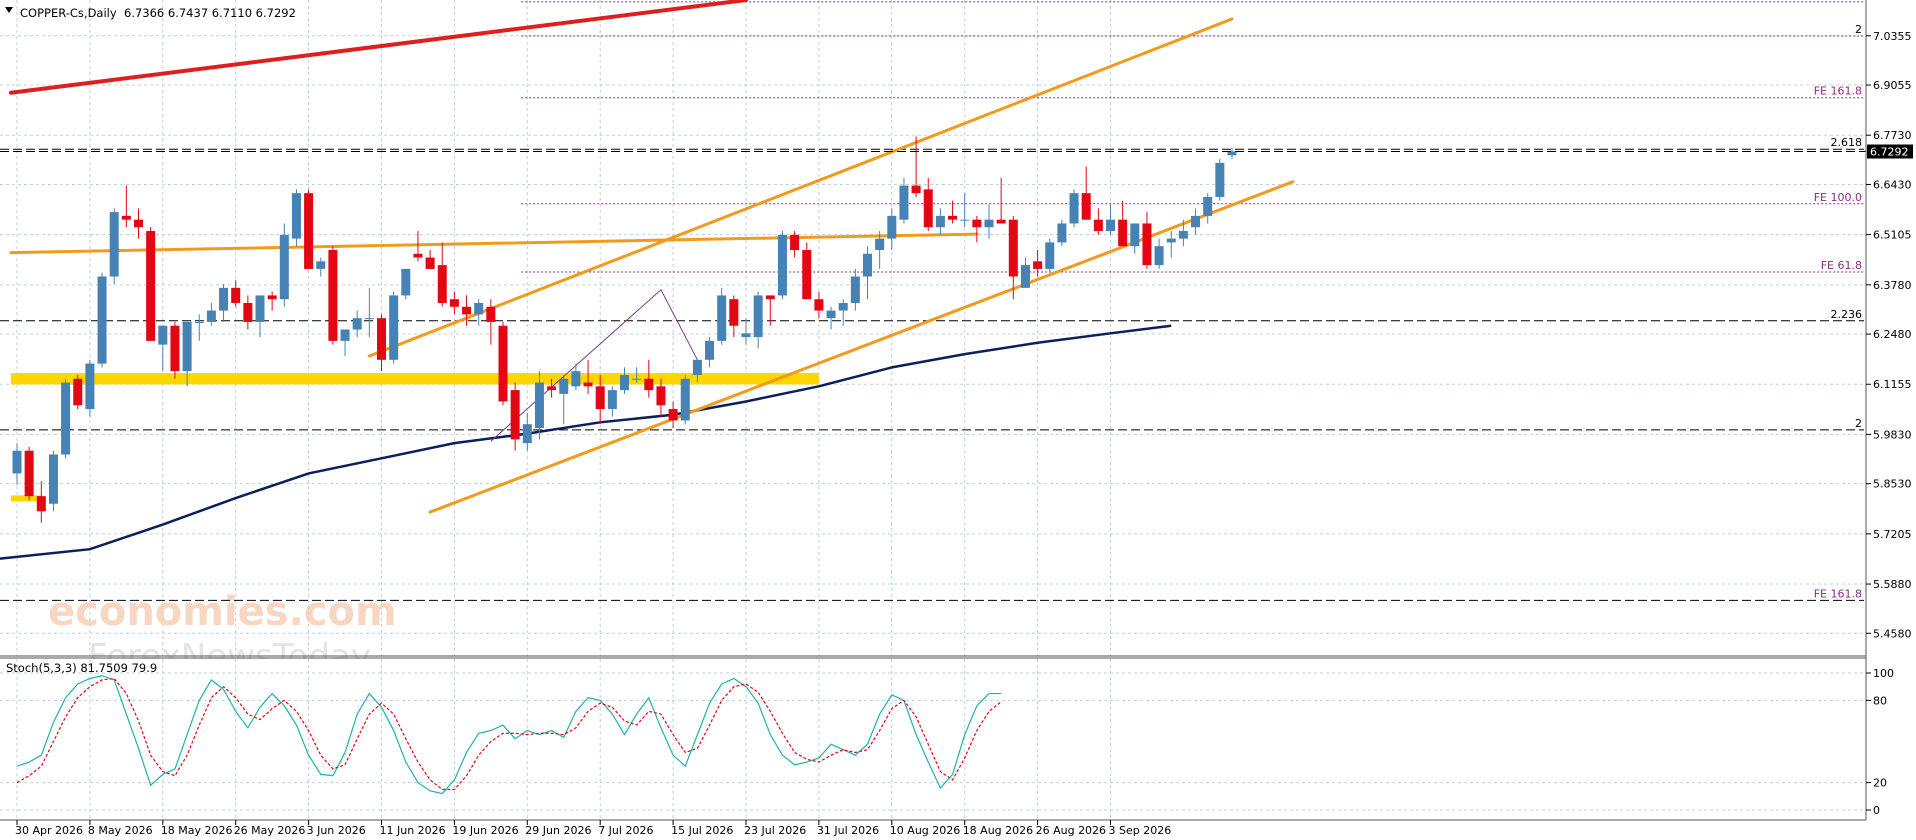  What do you see at coordinates (270, 830) in the screenshot?
I see `time-tick-label: 26 May 2026` at bounding box center [270, 830].